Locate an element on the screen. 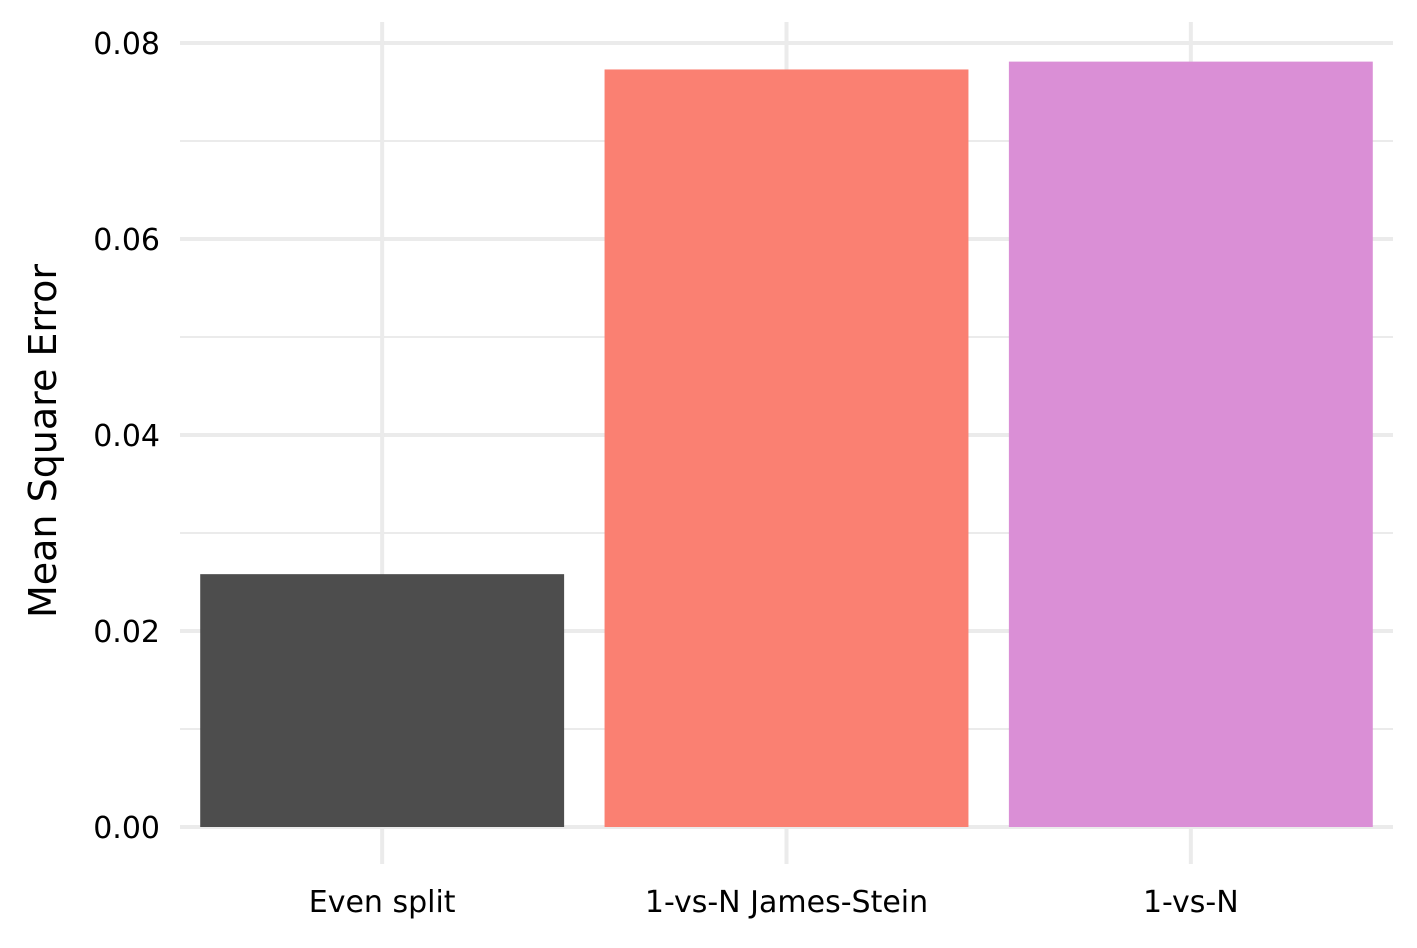  y-axis-title: Mean Square Error is located at coordinates (43, 441).